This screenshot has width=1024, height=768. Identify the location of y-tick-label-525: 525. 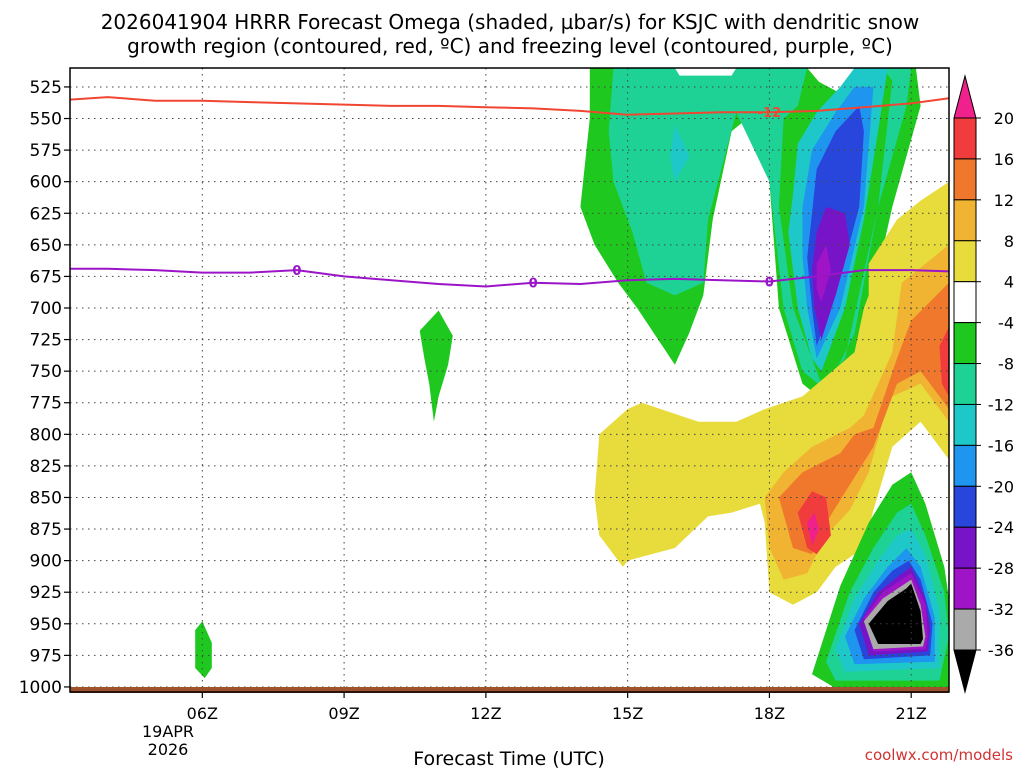
(46, 88).